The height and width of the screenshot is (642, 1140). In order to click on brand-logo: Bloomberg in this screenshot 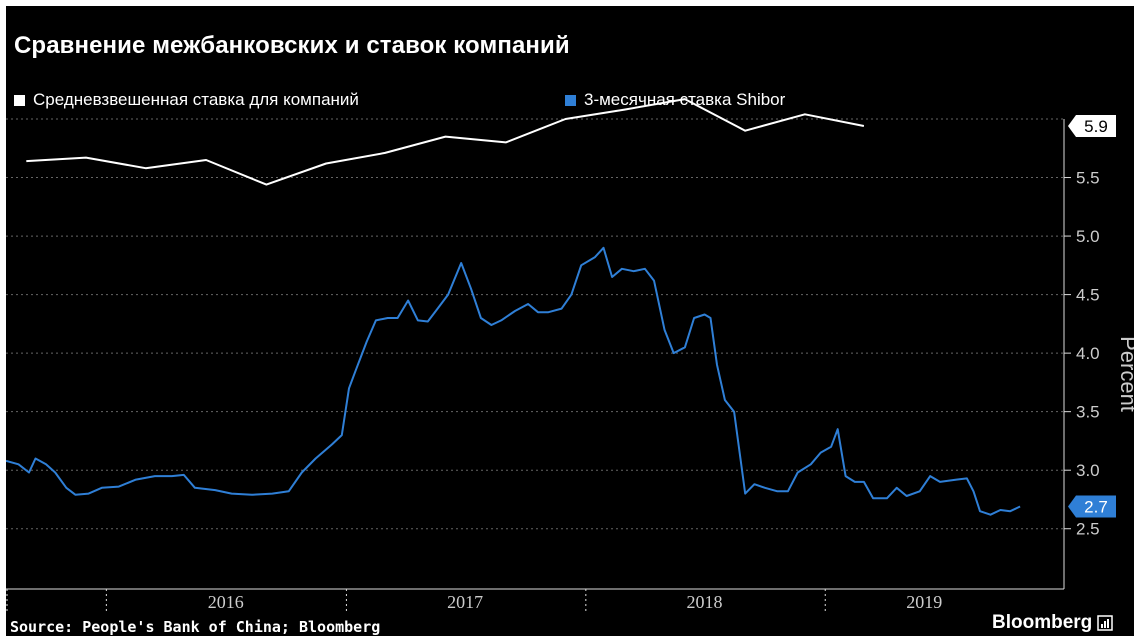, I will do `click(1053, 623)`.